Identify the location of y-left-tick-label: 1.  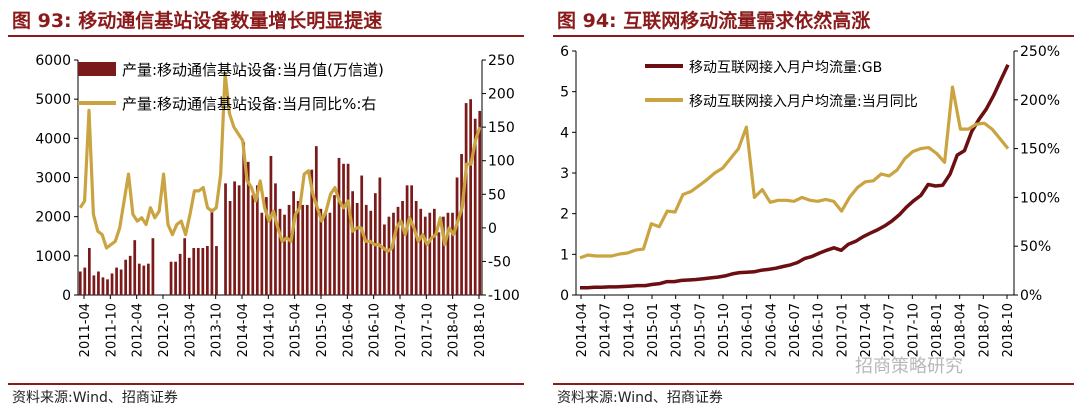
(564, 255).